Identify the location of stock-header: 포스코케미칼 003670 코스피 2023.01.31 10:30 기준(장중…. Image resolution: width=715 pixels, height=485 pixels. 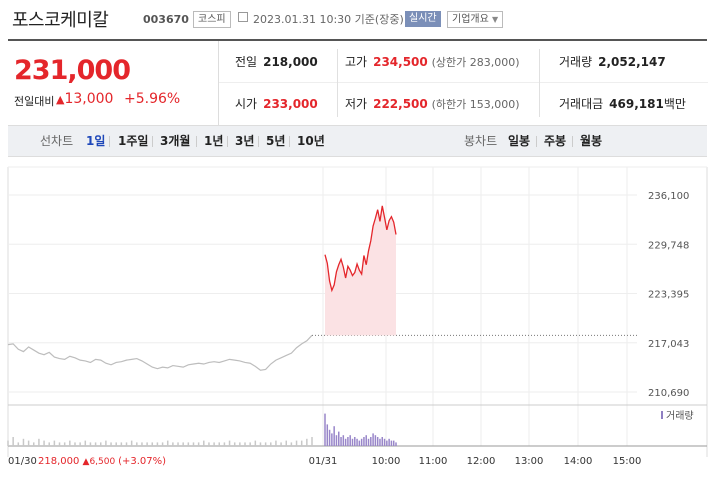
(357, 20).